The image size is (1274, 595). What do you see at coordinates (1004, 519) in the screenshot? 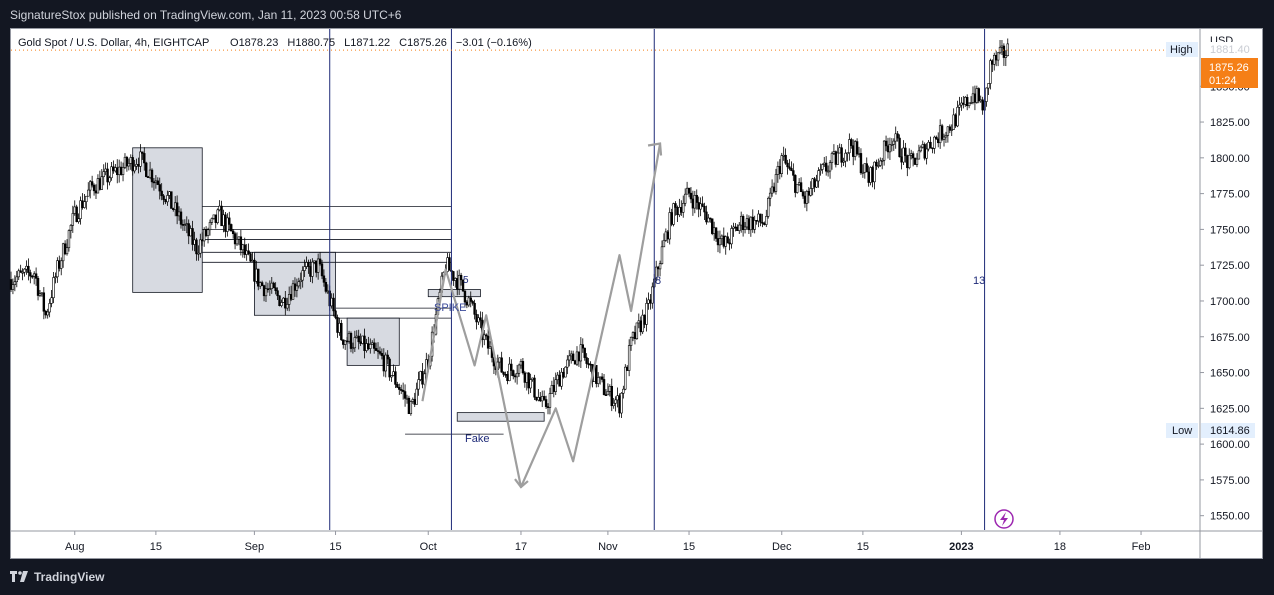
I see `lightning-icon` at bounding box center [1004, 519].